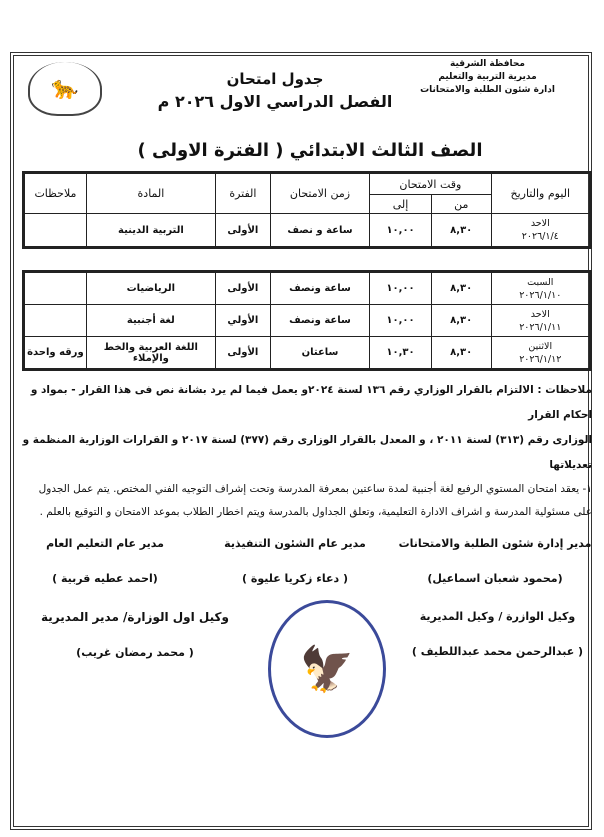  Describe the element at coordinates (487, 77) in the screenshot. I see `directorate-name: مديرية التربية والتعليم` at that location.